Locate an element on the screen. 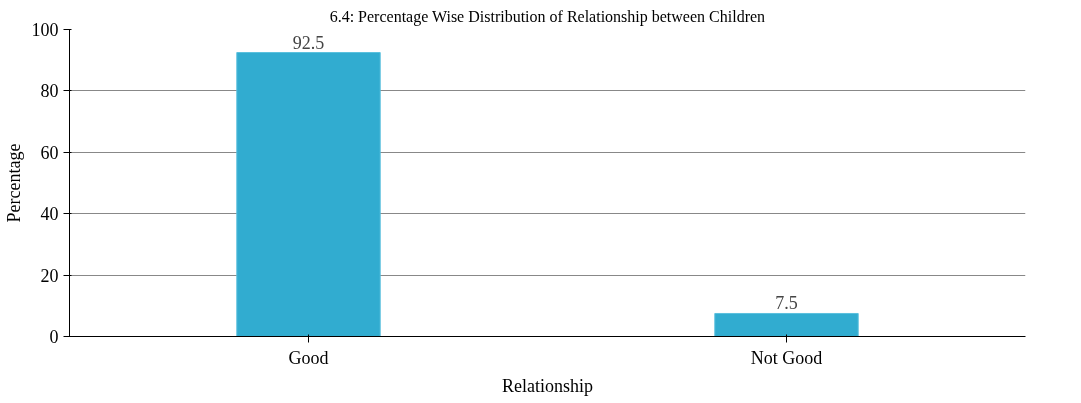 The height and width of the screenshot is (403, 1081). x-tick-label: Not Good is located at coordinates (786, 357).